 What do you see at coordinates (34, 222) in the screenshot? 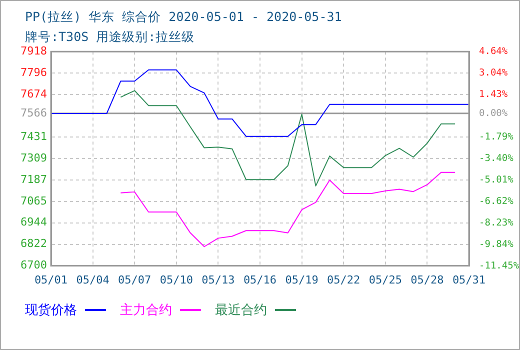
I see `y-tick-label: 6944` at bounding box center [34, 222].